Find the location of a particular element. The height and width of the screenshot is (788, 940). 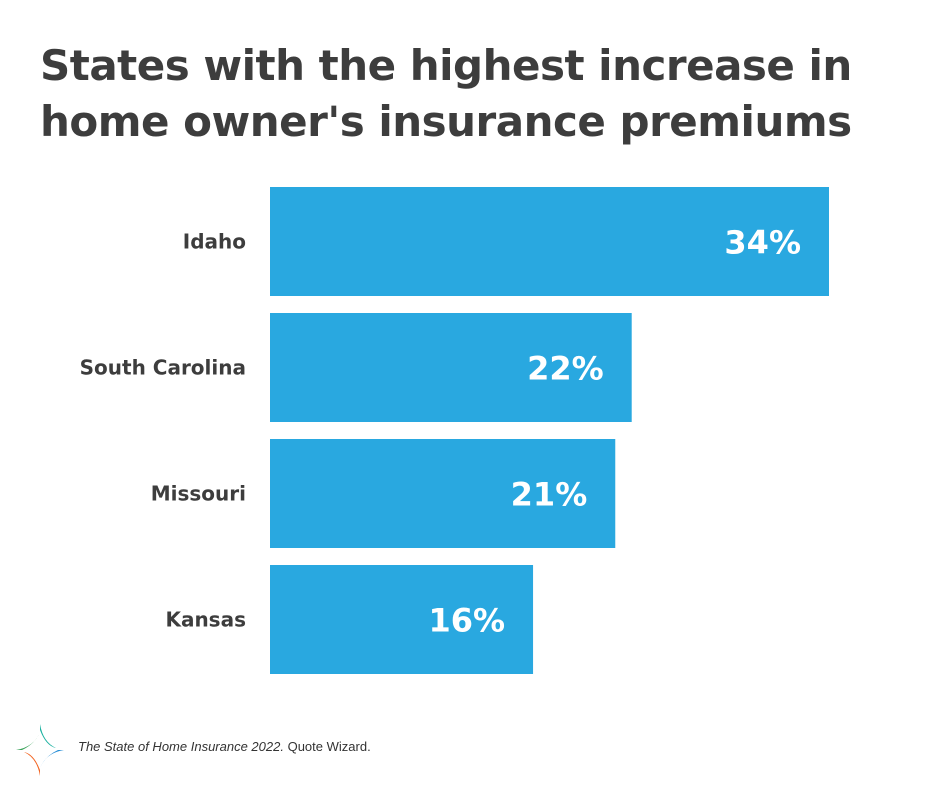

four-point-star-logo-icon is located at coordinates (40, 750).